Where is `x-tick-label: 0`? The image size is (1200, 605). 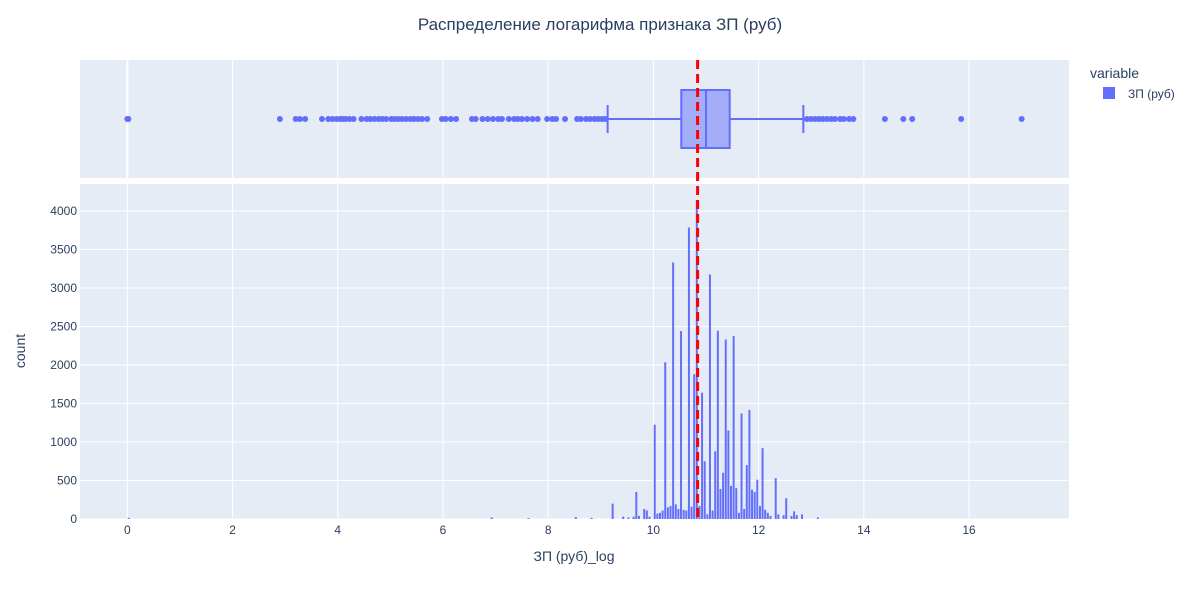 x-tick-label: 0 is located at coordinates (127, 530).